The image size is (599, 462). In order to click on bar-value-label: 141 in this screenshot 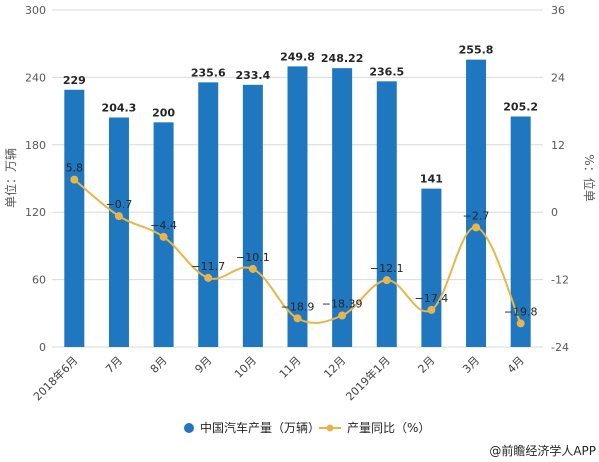, I will do `click(431, 179)`.